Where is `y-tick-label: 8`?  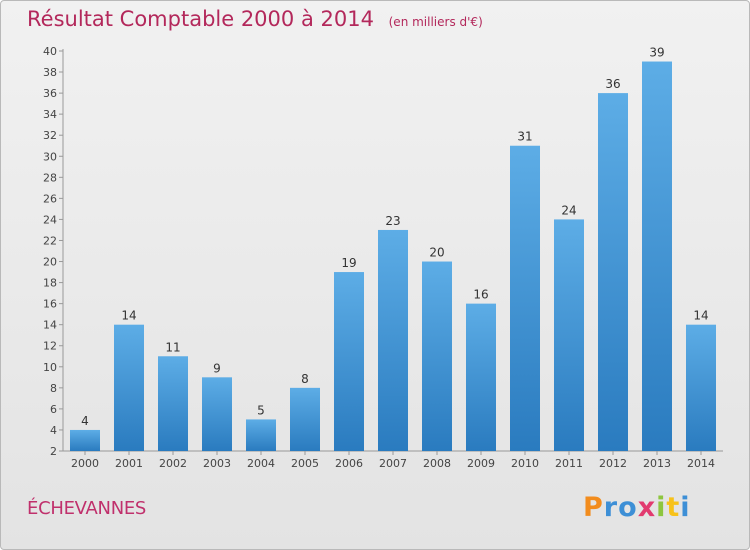
y-tick-label: 8 is located at coordinates (53, 388).